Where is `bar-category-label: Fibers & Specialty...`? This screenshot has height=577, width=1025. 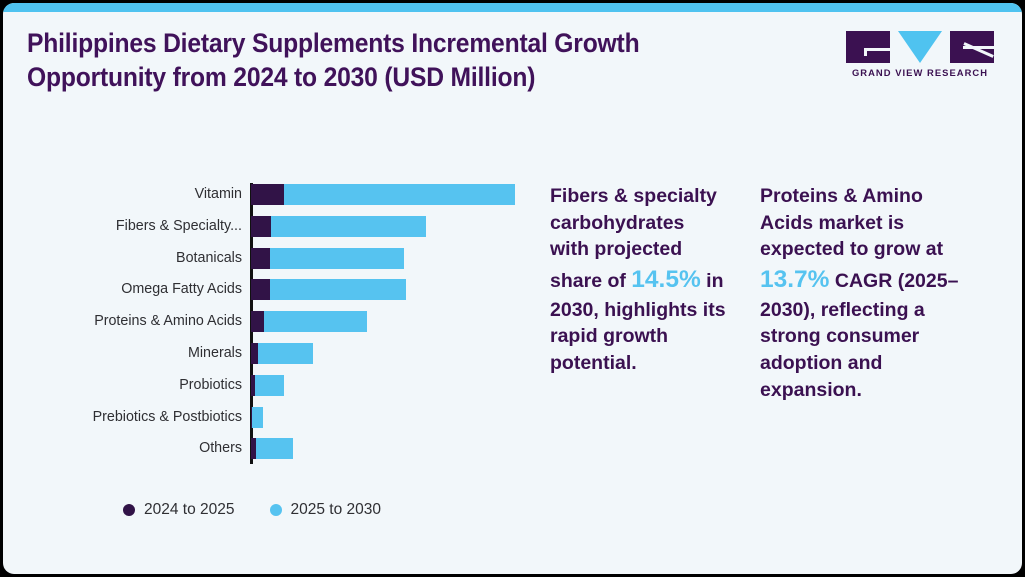
bar-category-label: Fibers & Specialty... is located at coordinates (178, 225).